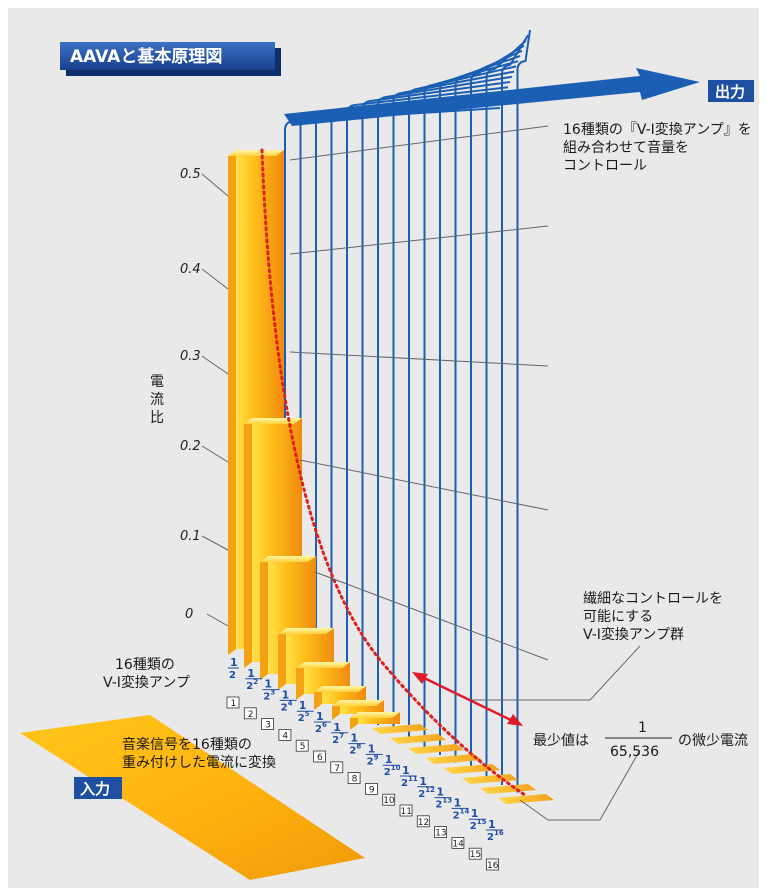 The width and height of the screenshot is (767, 896). I want to click on callout-top: 16種類の『V-I変換アンプ』を 組み合わせて音量を コントロール, so click(657, 147).